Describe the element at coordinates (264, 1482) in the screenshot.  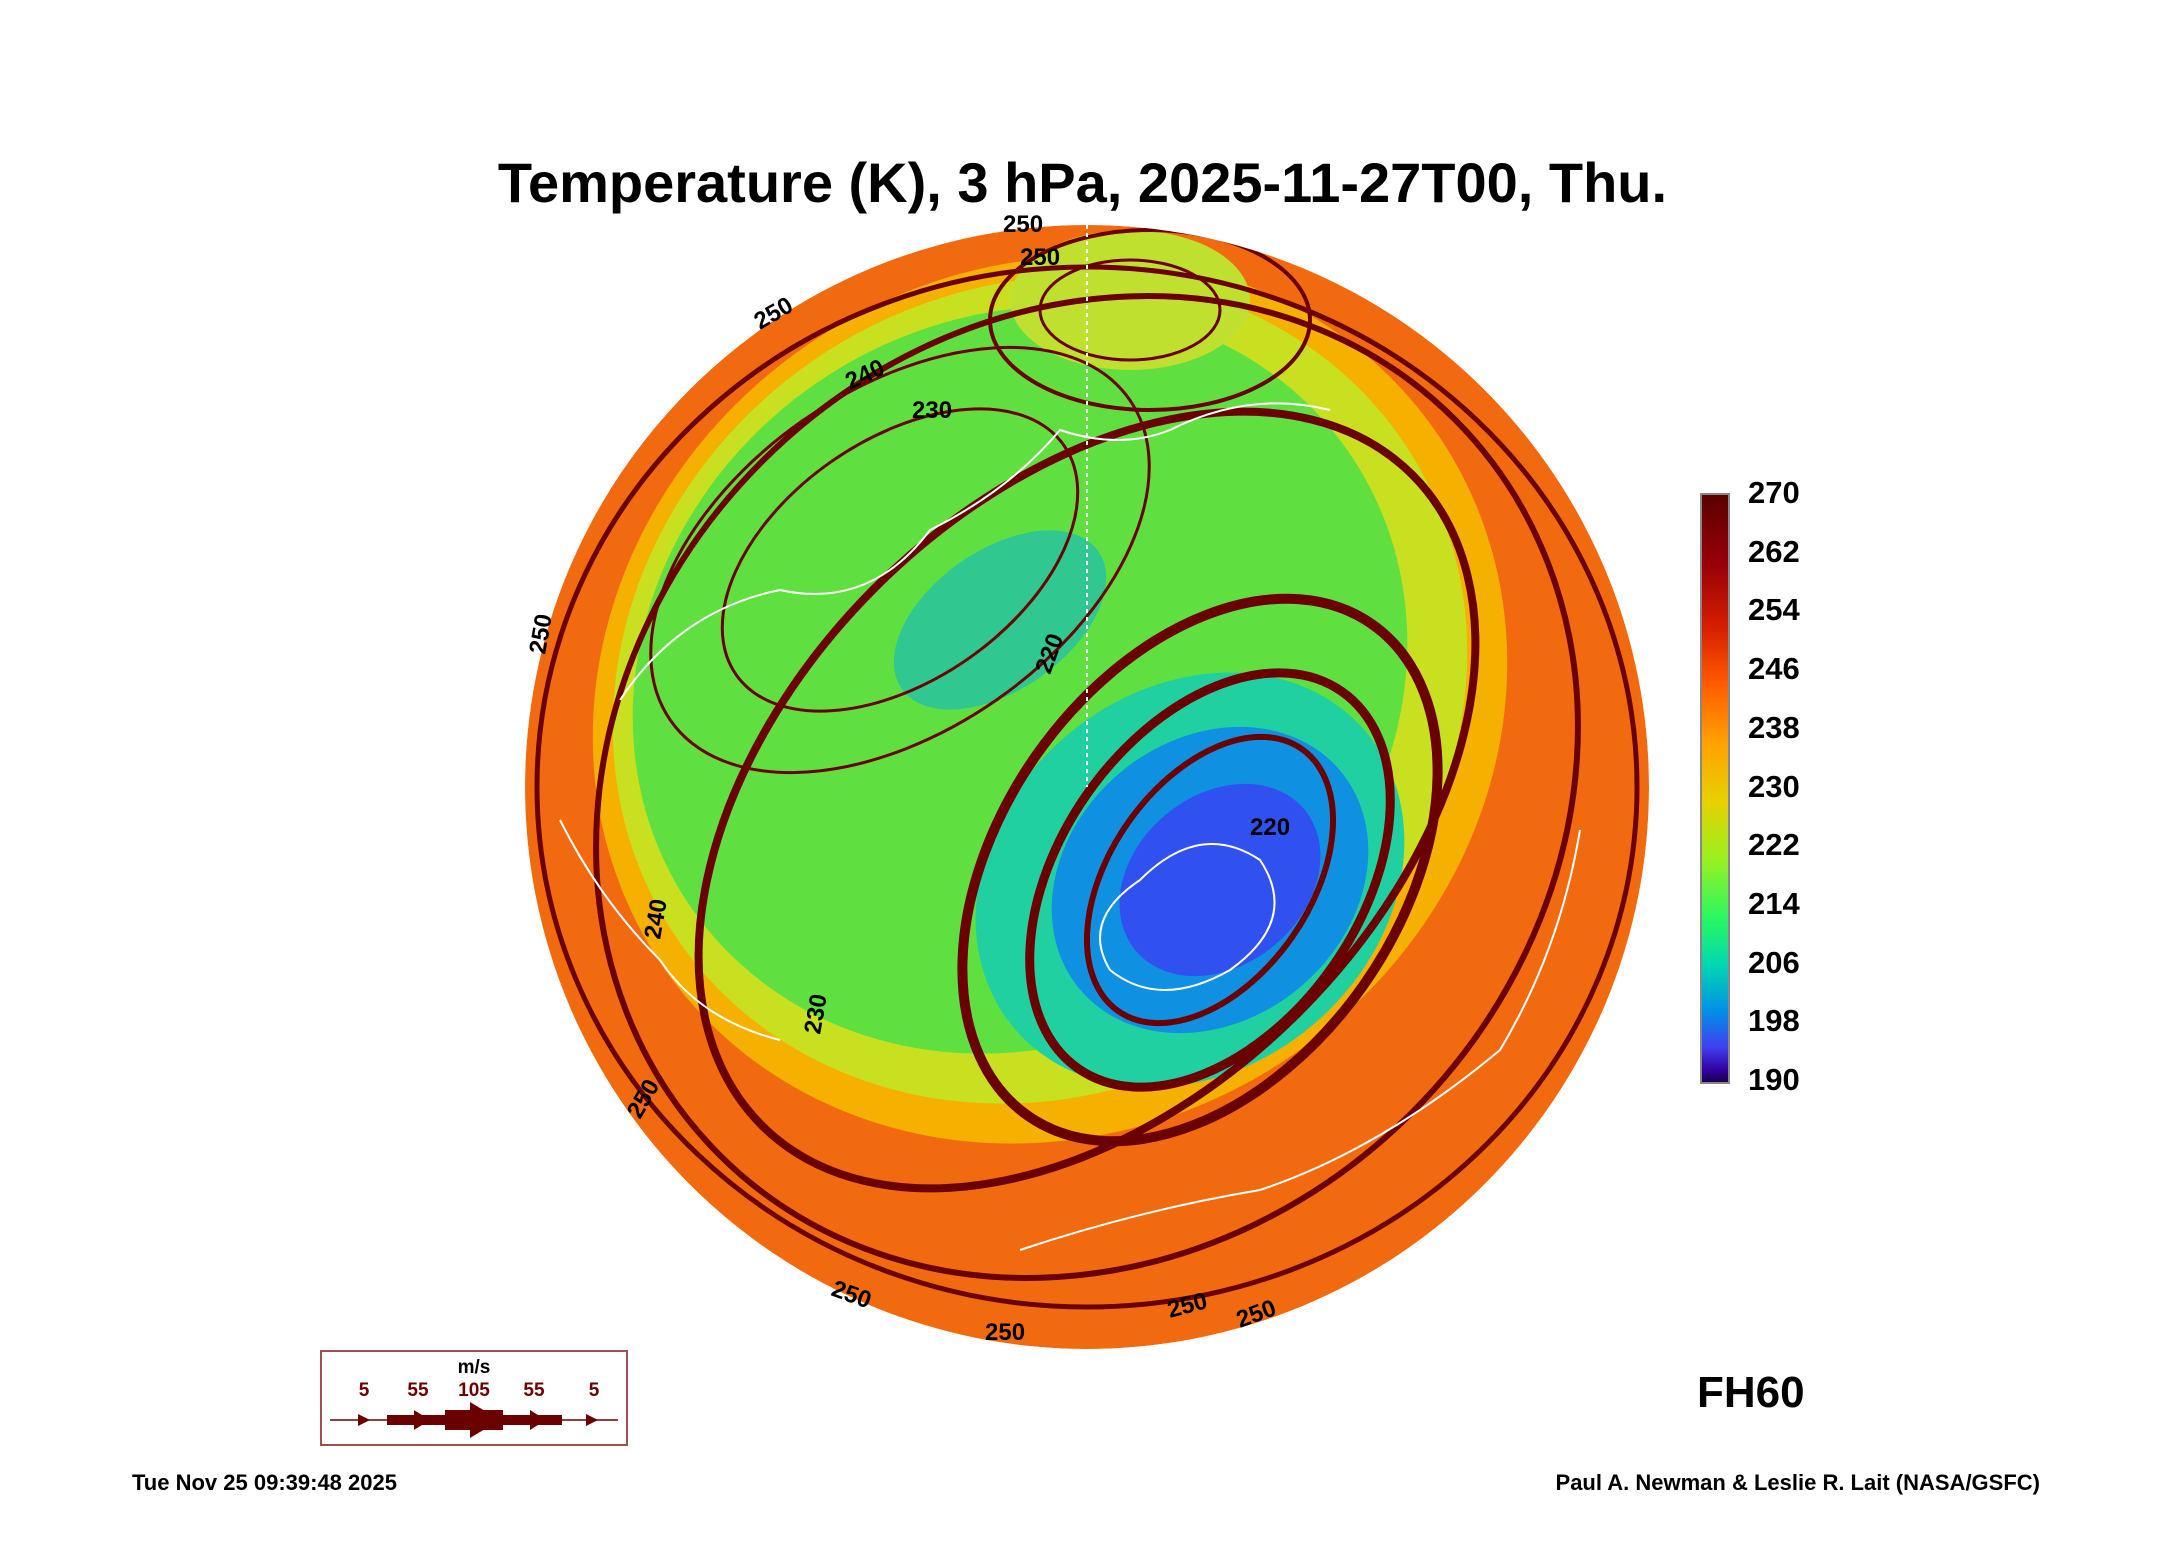
I see `timestamp: Tue Nov 25 09:39:48 2025` at that location.